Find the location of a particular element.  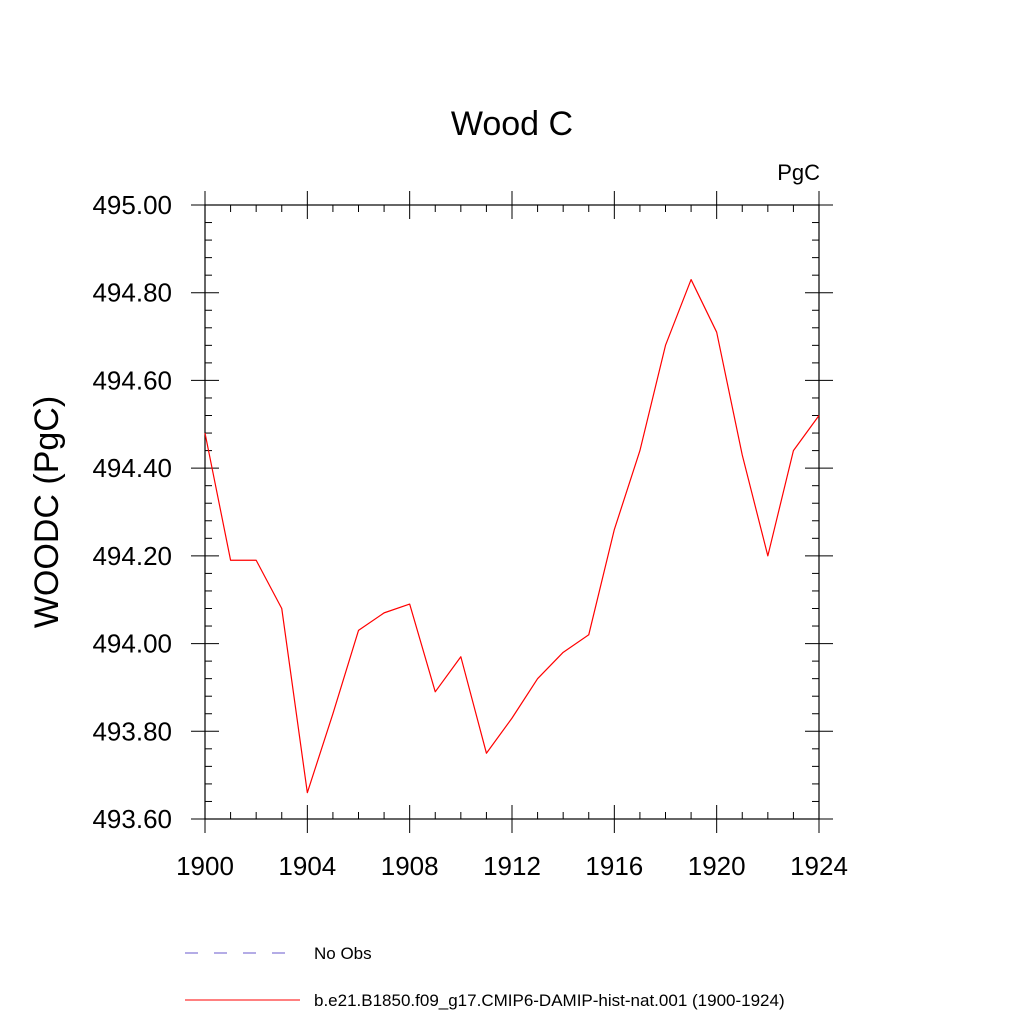

y-tick-label: 494.20 is located at coordinates (132, 556).